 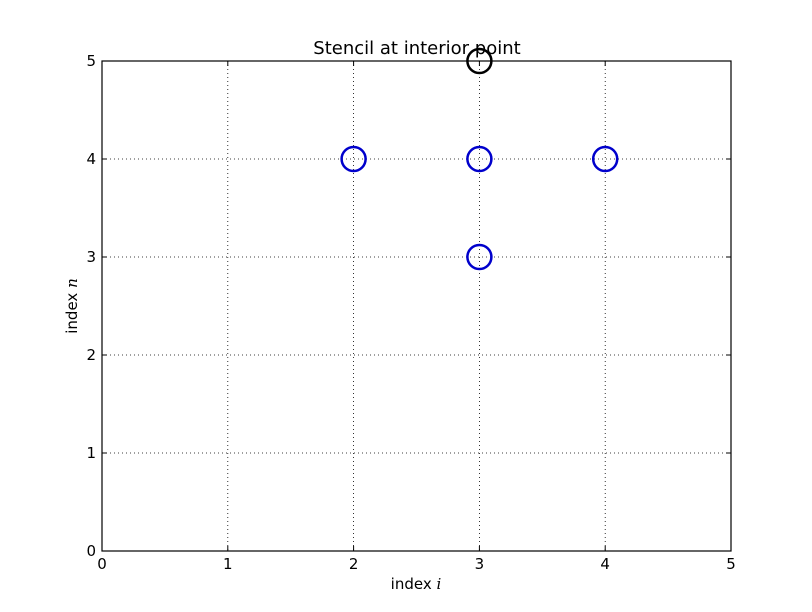 What do you see at coordinates (91, 355) in the screenshot?
I see `y-tick-label: 2` at bounding box center [91, 355].